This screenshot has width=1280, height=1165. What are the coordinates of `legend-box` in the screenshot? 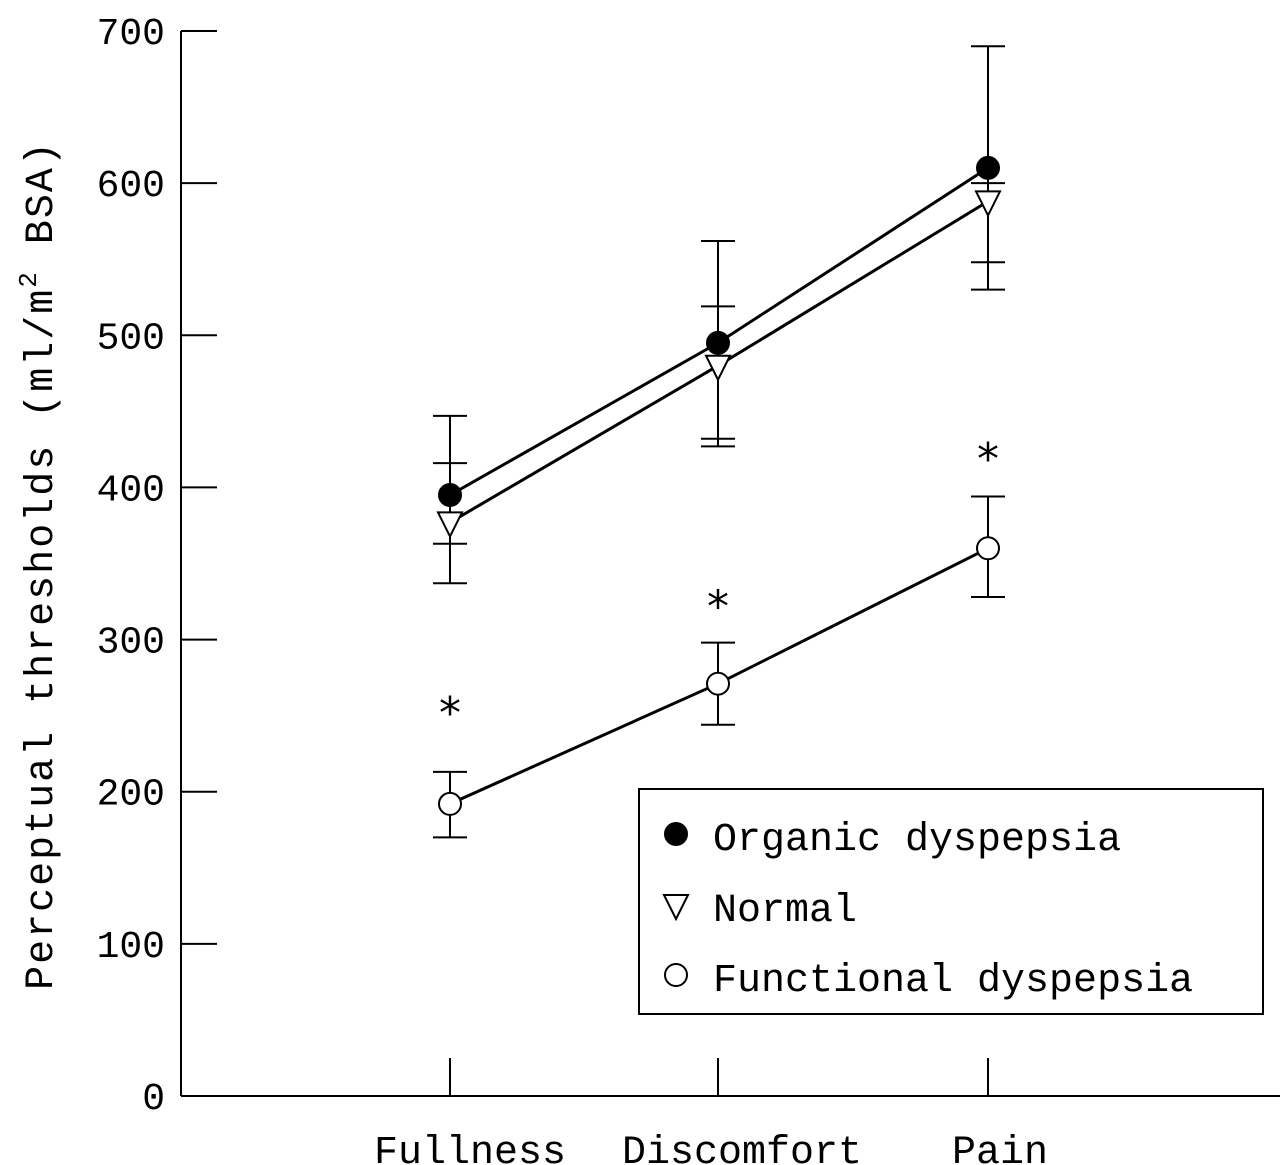 It's located at (951, 901).